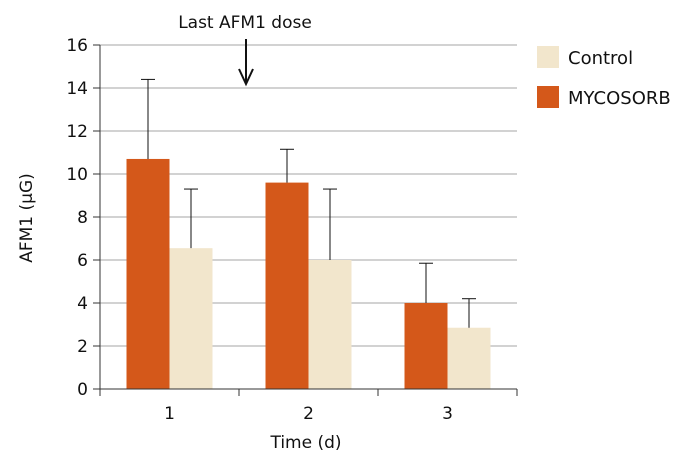 The height and width of the screenshot is (457, 698). Describe the element at coordinates (548, 97) in the screenshot. I see `legend-swatch-mycosorb` at that location.